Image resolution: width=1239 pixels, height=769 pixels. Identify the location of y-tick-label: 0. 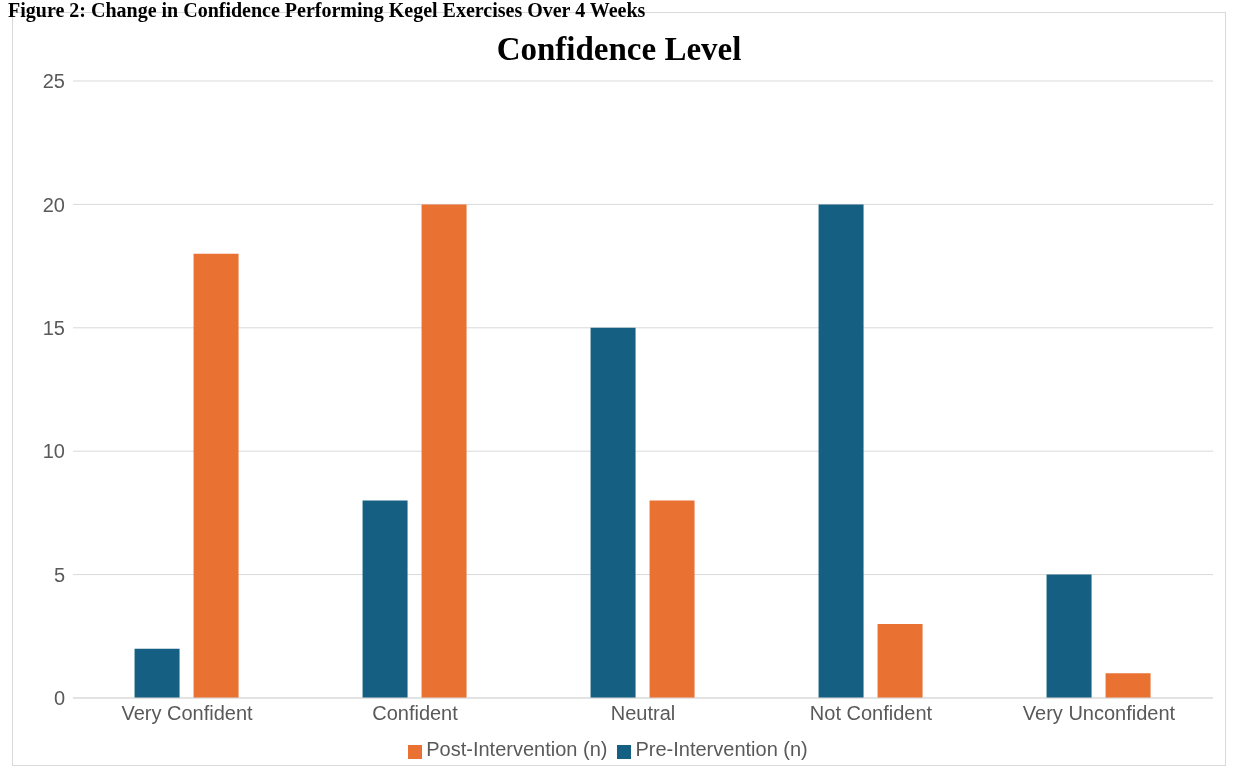
(59, 698).